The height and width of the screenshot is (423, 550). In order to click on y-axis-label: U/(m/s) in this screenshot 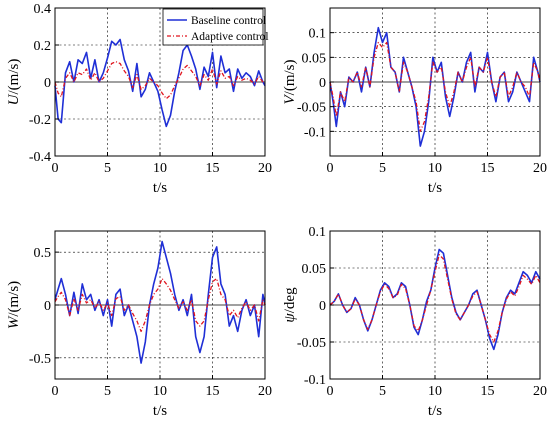, I will do `click(14, 82)`.